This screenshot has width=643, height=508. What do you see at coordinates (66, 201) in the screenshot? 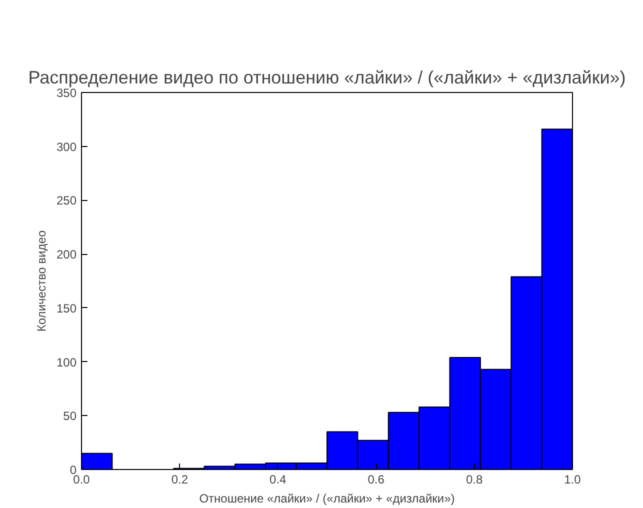
I see `y-tick-label: 250` at bounding box center [66, 201].